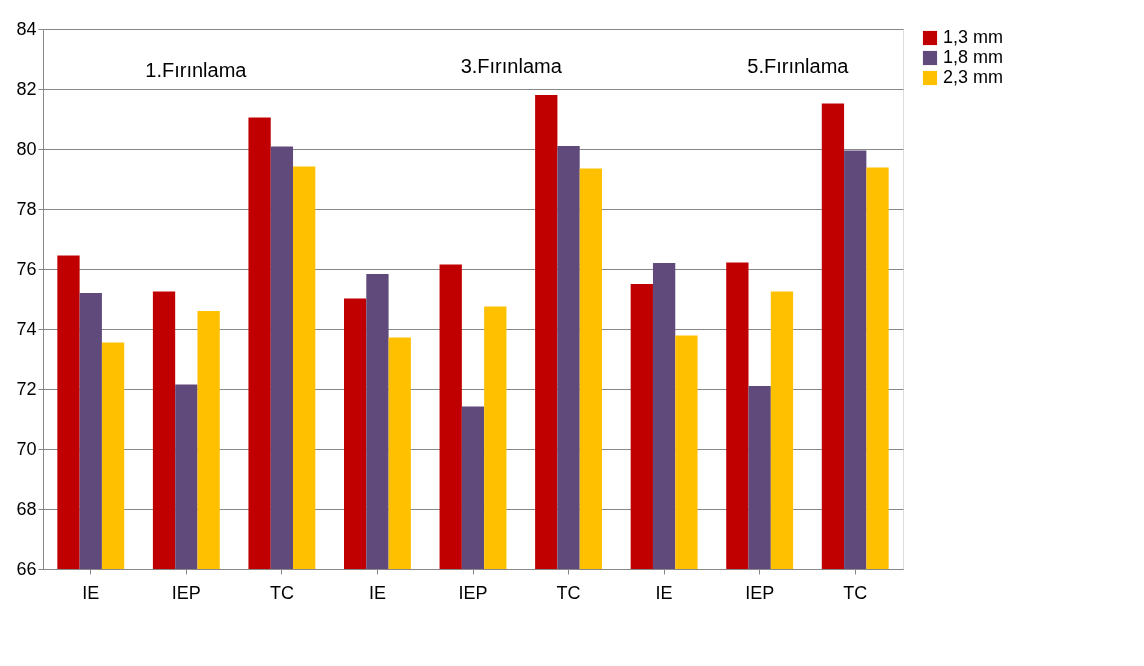 The width and height of the screenshot is (1144, 666). What do you see at coordinates (973, 77) in the screenshot?
I see `legend-label: 2,3 mm` at bounding box center [973, 77].